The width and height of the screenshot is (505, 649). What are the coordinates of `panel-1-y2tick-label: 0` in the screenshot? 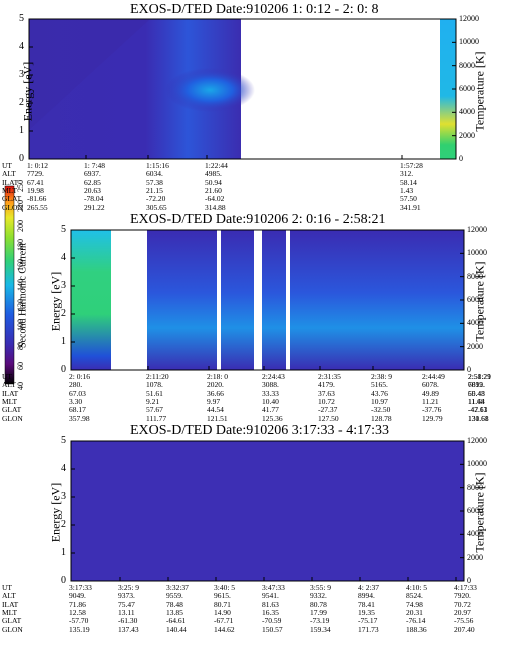 It's located at (461, 158).